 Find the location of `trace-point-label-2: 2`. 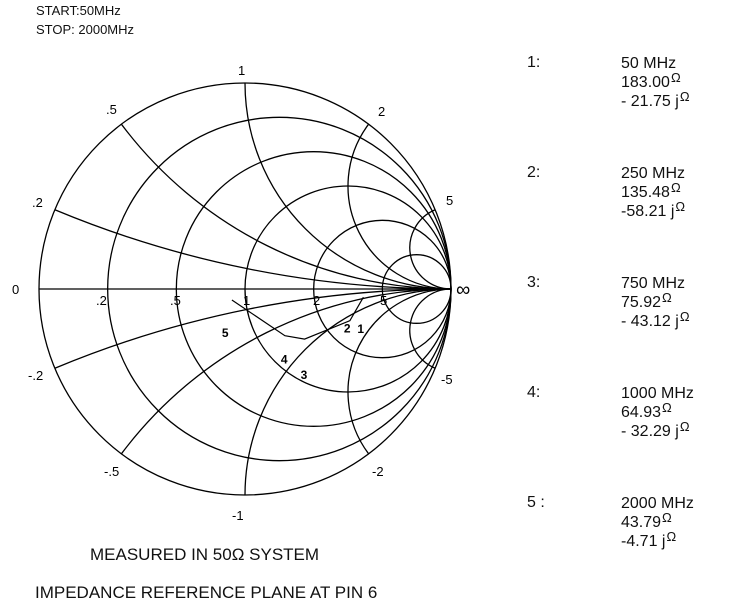

trace-point-label-2: 2 is located at coordinates (347, 329).